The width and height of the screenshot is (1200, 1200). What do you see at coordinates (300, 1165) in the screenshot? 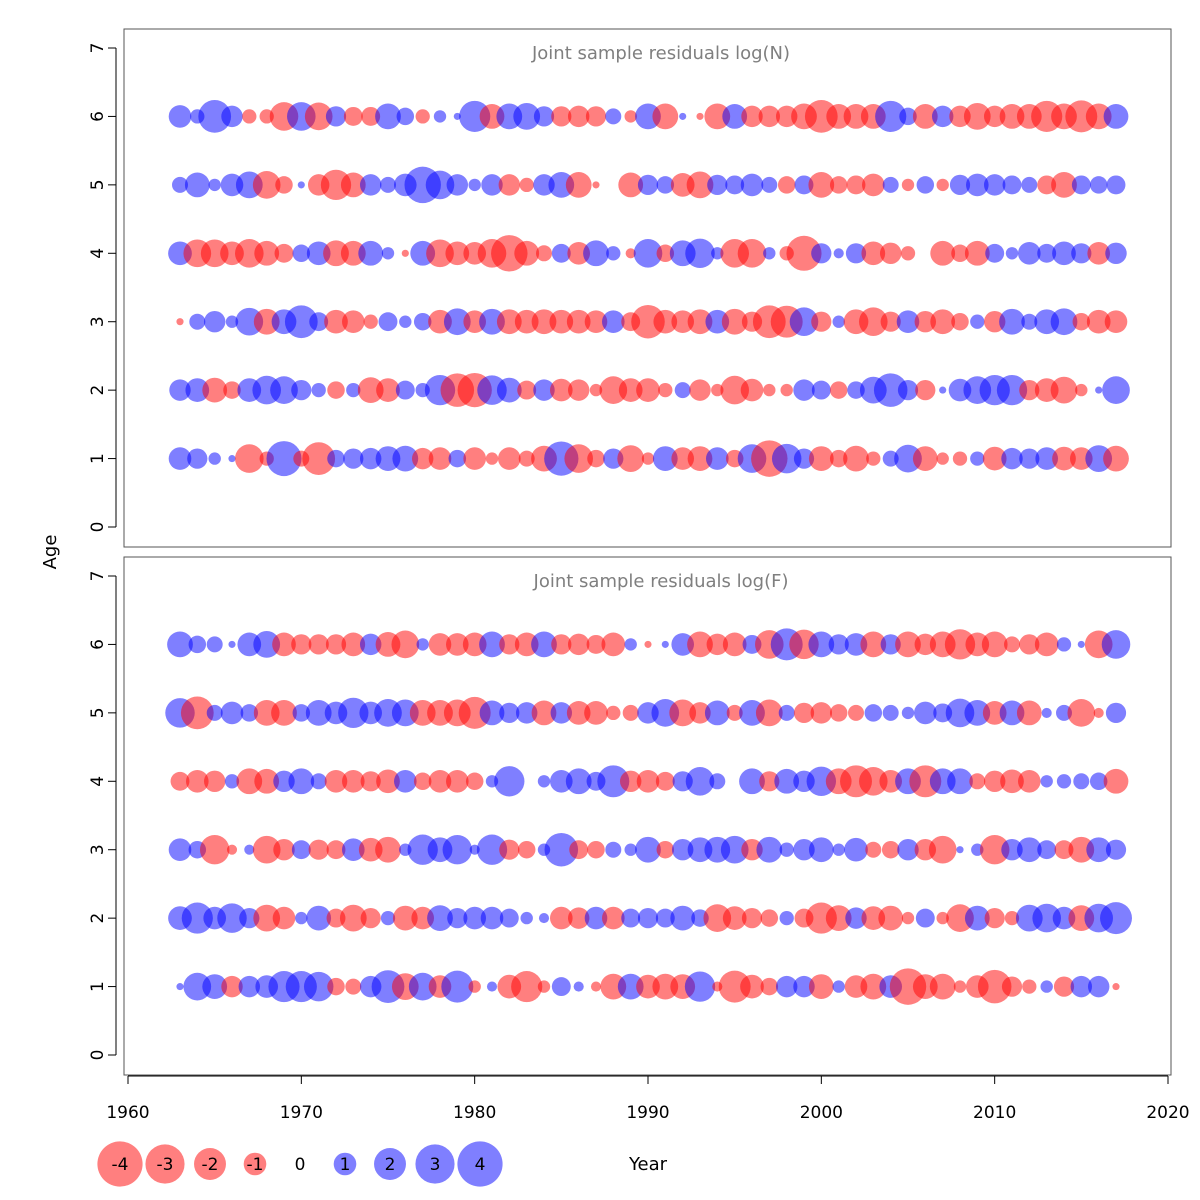
I see `legend-label: 0` at bounding box center [300, 1165].